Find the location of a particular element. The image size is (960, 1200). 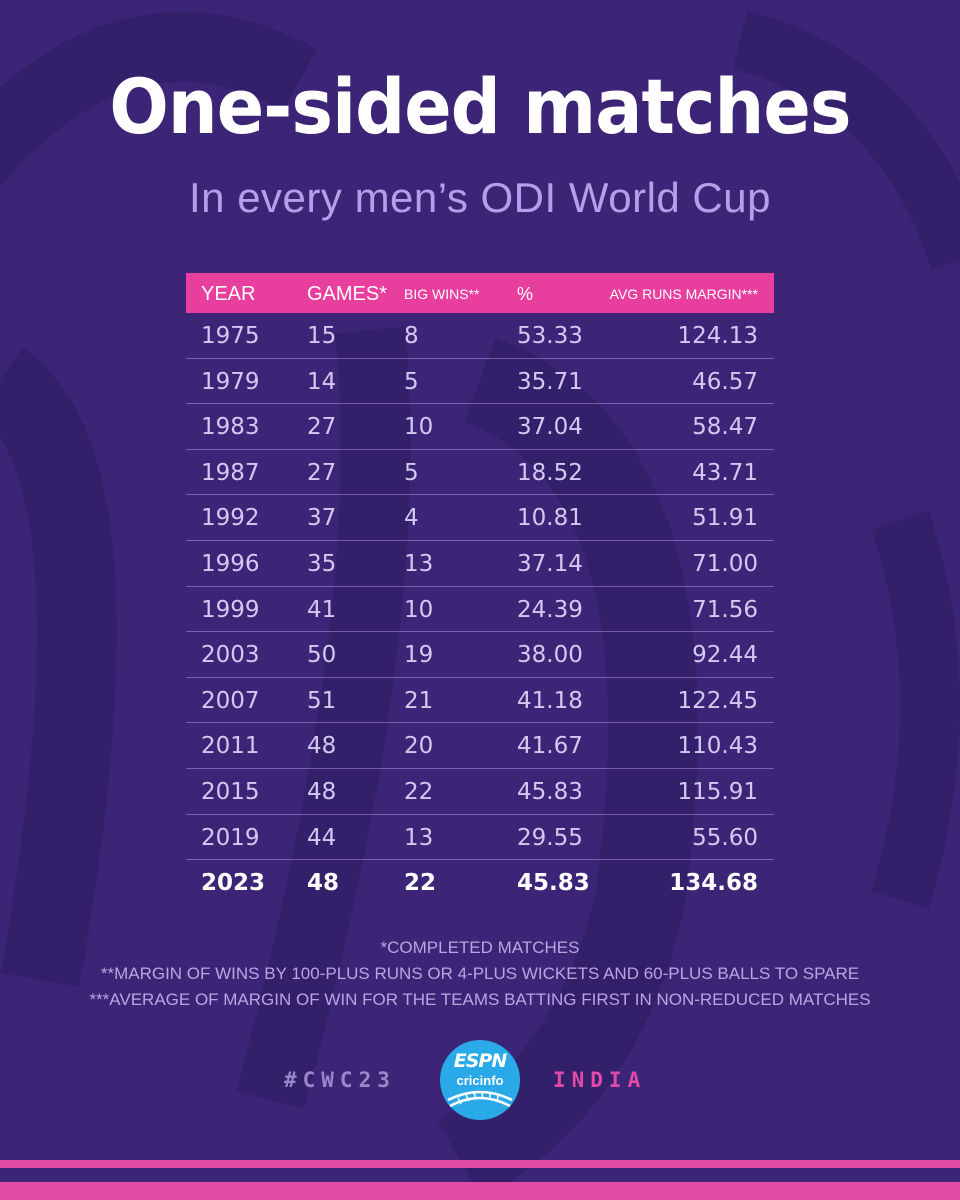

footer-stripe-top is located at coordinates (480, 1164).